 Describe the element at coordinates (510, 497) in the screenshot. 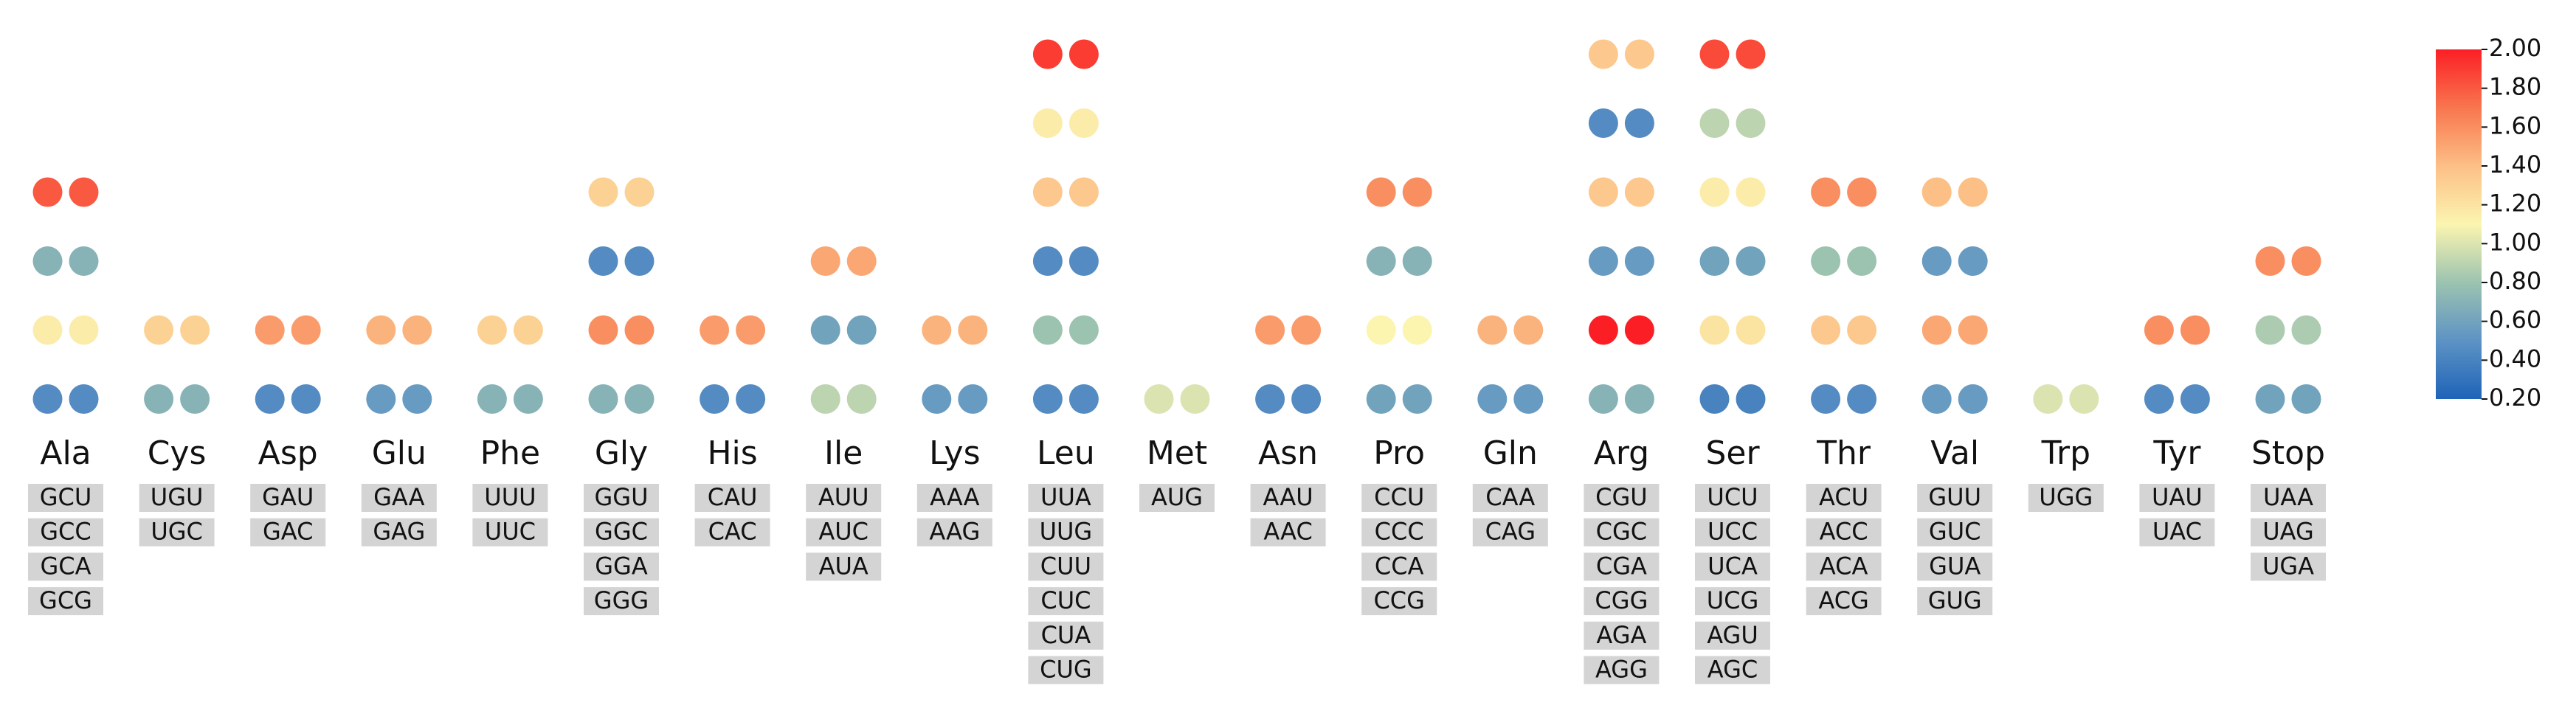

I see `codon-label: UUU` at that location.